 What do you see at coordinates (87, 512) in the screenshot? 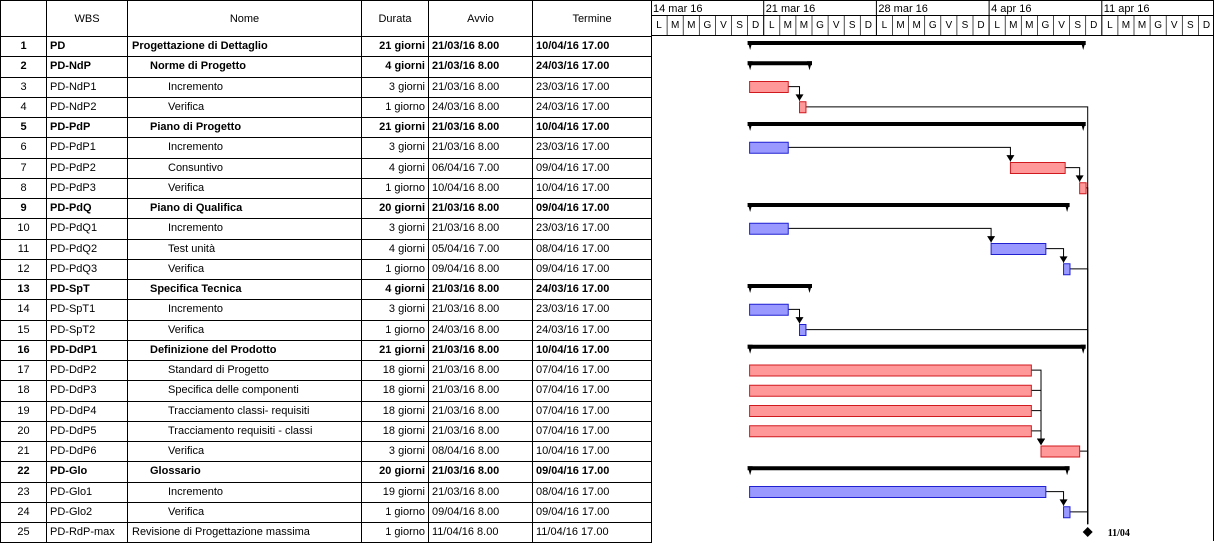
I see `task-wbs: PD-Glo2` at bounding box center [87, 512].